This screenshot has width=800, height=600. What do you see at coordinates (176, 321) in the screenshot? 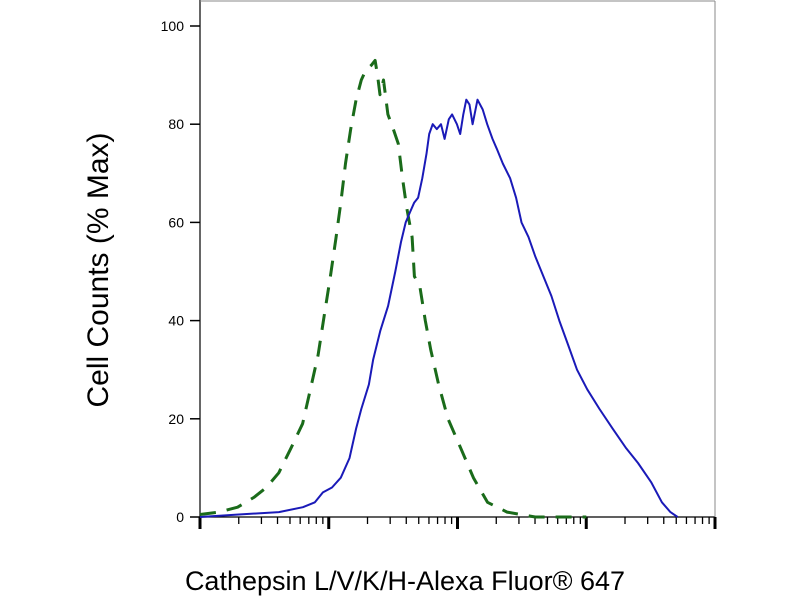
I see `y-tick-label: 40` at bounding box center [176, 321].